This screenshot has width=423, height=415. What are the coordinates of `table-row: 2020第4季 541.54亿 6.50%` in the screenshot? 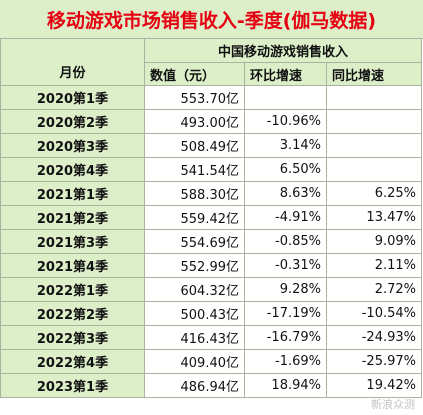 It's located at (211, 169).